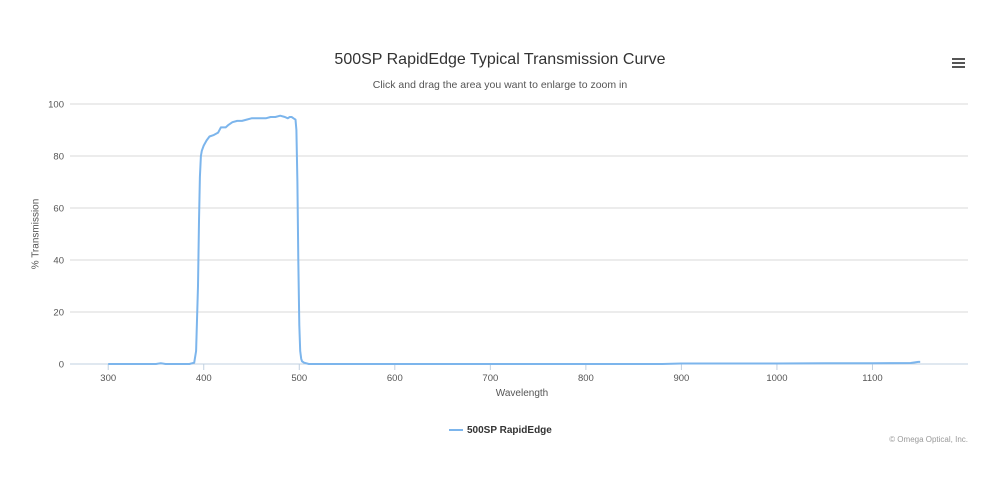 The image size is (1000, 500). I want to click on x-tick-label: 900, so click(681, 378).